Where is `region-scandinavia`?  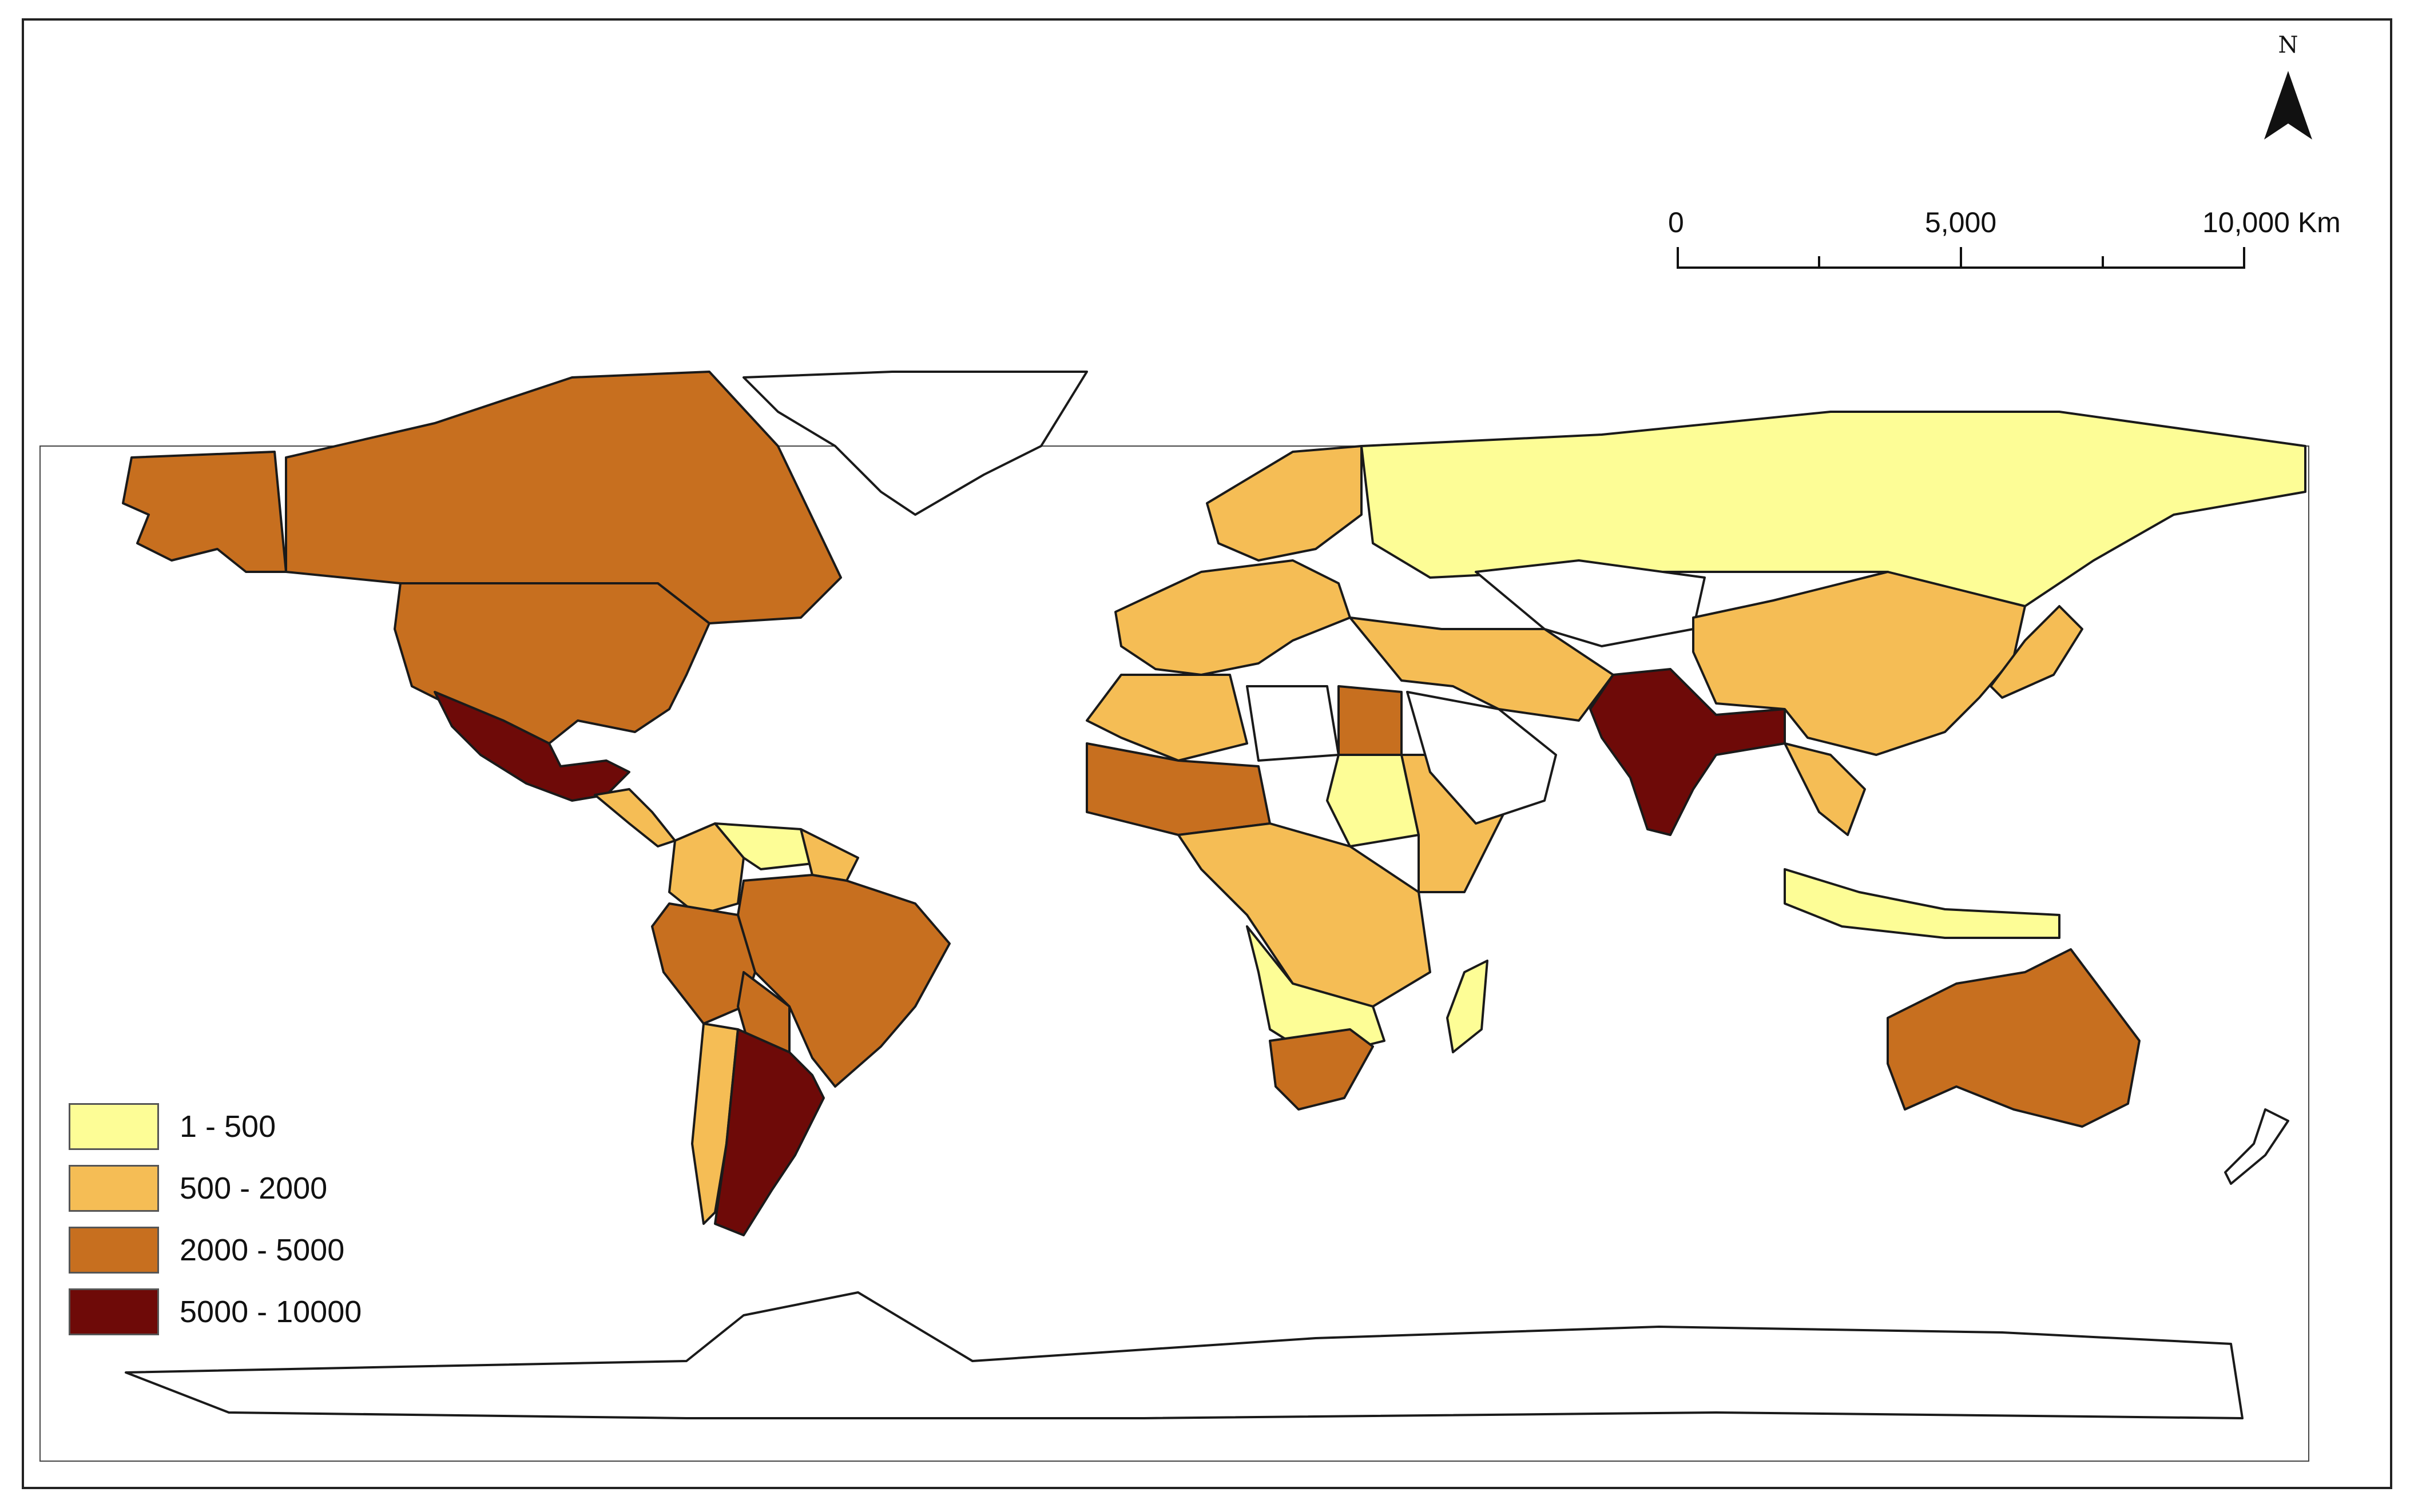 region-scandinavia is located at coordinates (1284, 503).